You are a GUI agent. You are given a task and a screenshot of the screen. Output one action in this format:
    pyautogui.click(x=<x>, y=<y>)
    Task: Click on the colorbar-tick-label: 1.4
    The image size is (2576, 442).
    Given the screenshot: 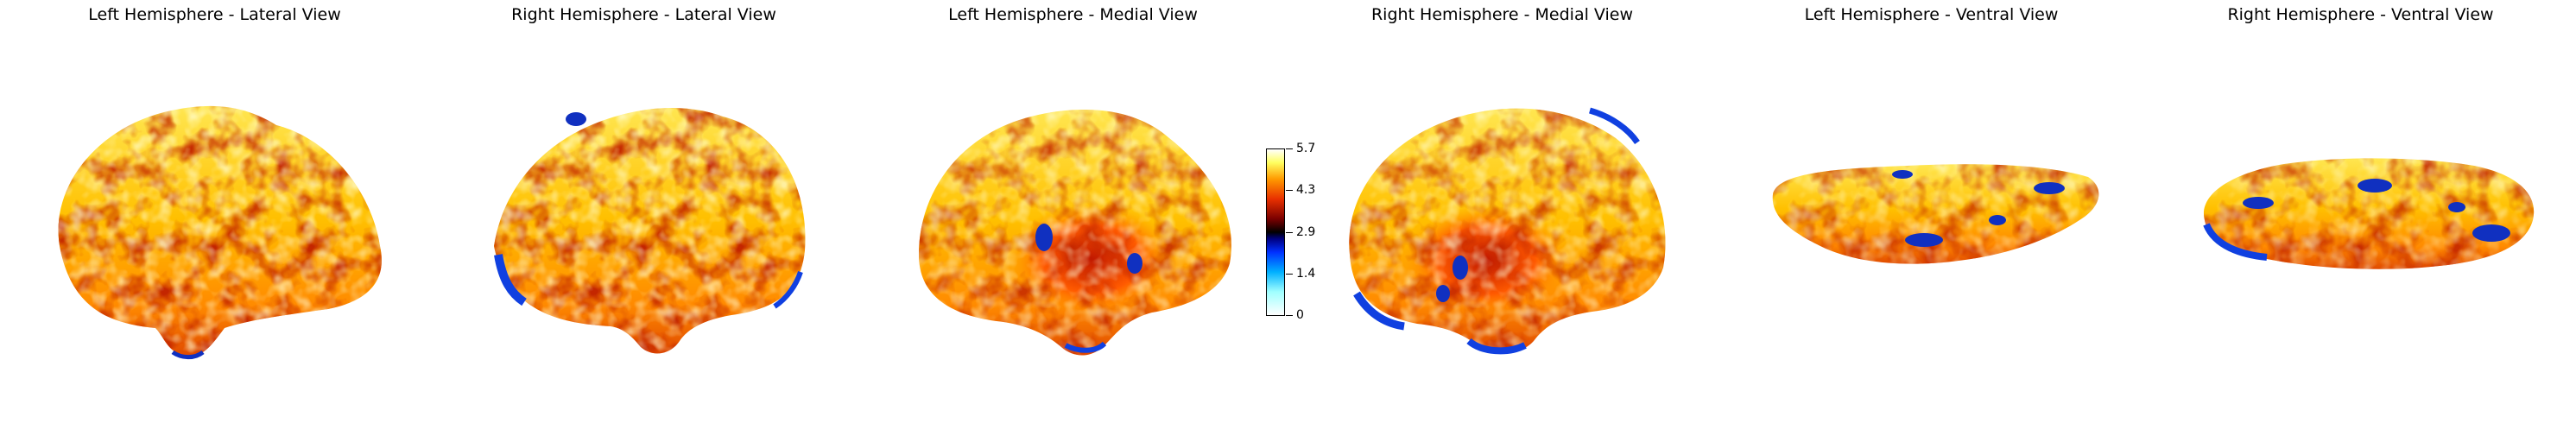 What is the action you would take?
    pyautogui.click(x=1306, y=274)
    